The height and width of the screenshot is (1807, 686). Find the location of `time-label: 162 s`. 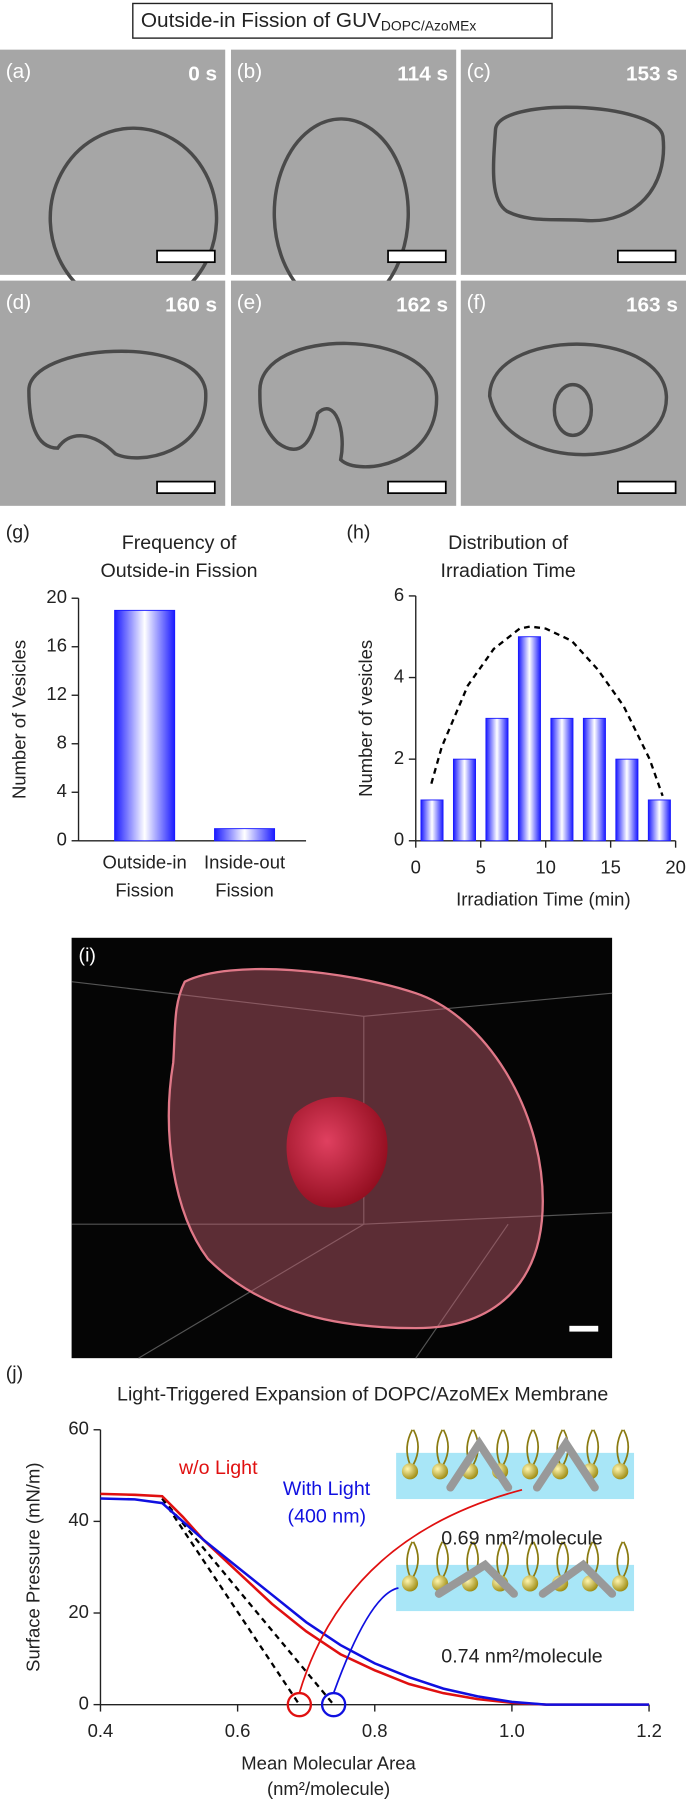

time-label: 162 s is located at coordinates (422, 305).